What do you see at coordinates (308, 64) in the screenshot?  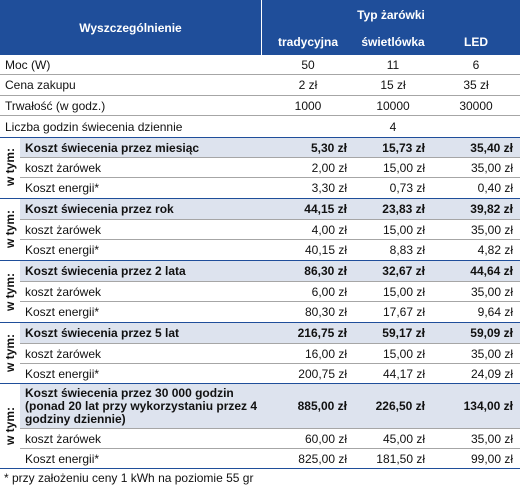 I see `cell-moc-tradycyjna: 50` at bounding box center [308, 64].